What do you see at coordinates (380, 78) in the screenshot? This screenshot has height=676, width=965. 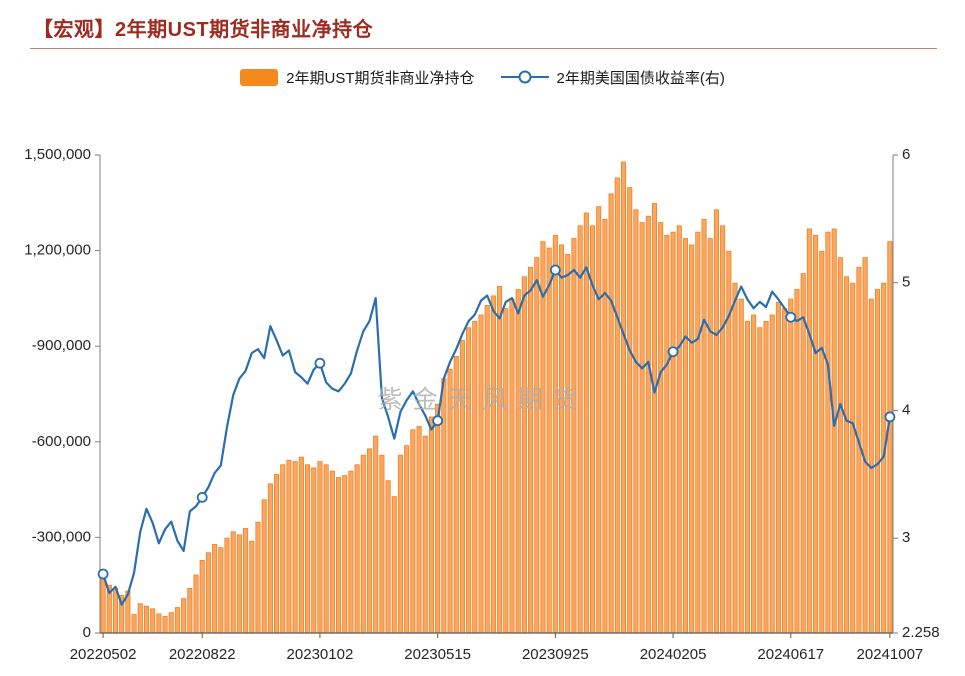 I see `bar-series-label: 2年期UST期货非商业净持仓` at bounding box center [380, 78].